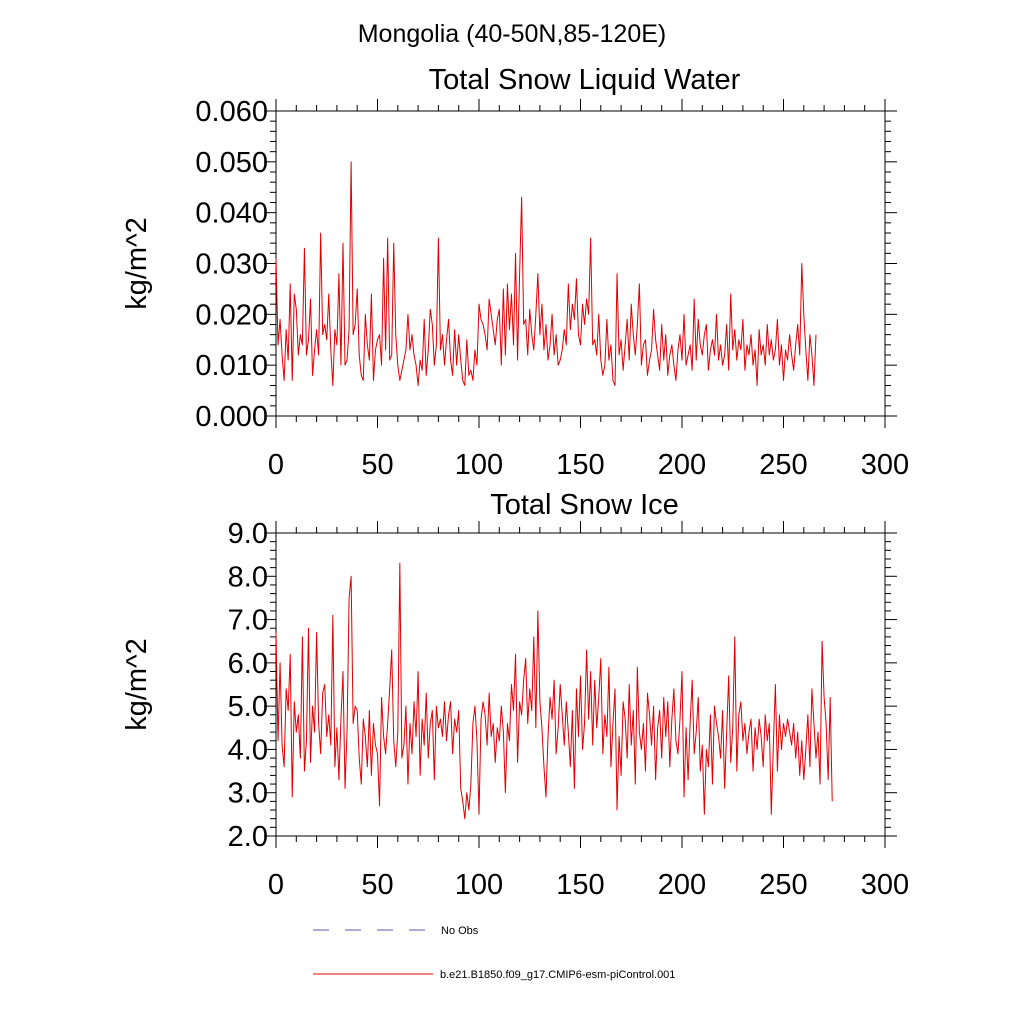 This screenshot has height=1024, width=1024. What do you see at coordinates (248, 707) in the screenshot?
I see `y-tick-label: 5.0` at bounding box center [248, 707].